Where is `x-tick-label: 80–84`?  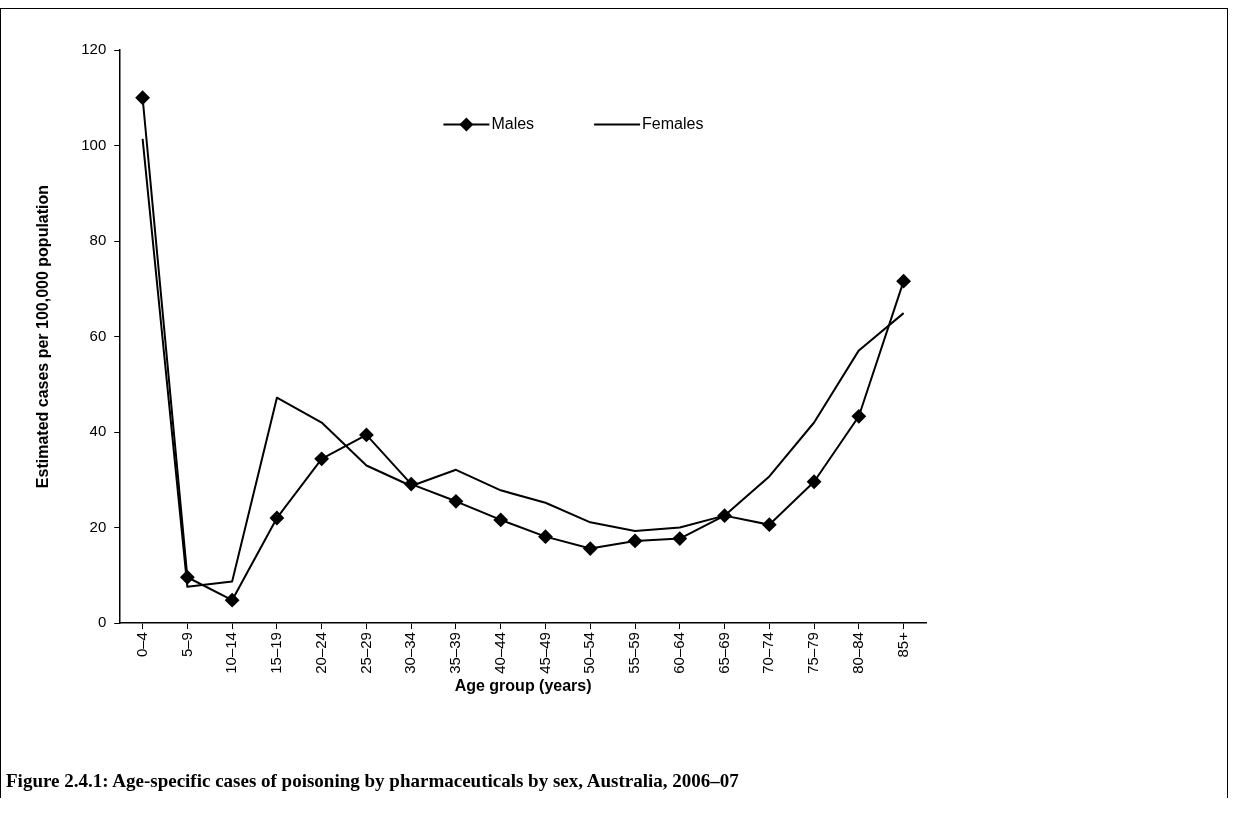
x-tick-label: 80–84 is located at coordinates (857, 653).